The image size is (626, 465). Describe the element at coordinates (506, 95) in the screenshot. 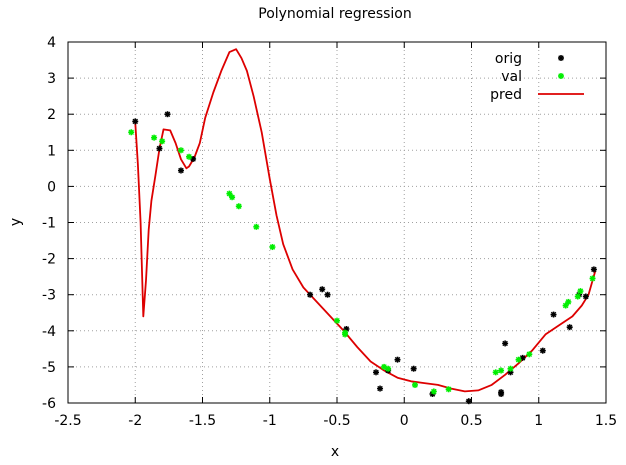

I see `legend-label-pred: pred` at that location.